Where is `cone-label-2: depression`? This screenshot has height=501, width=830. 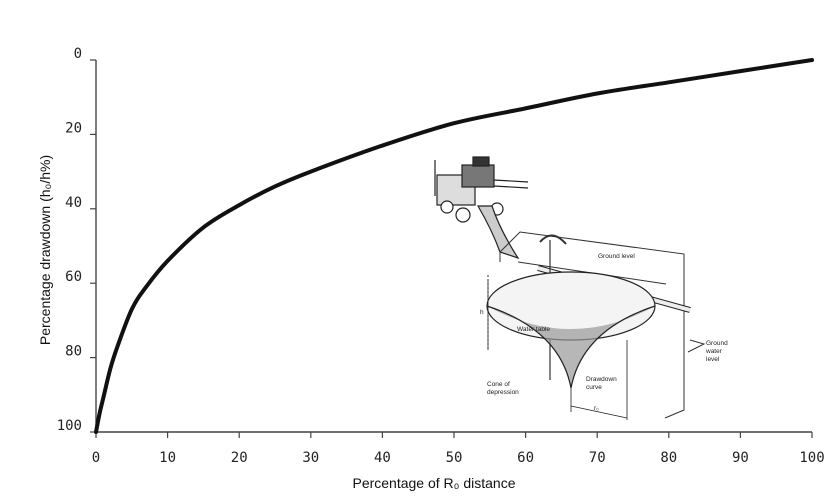
cone-label-2: depression is located at coordinates (503, 392).